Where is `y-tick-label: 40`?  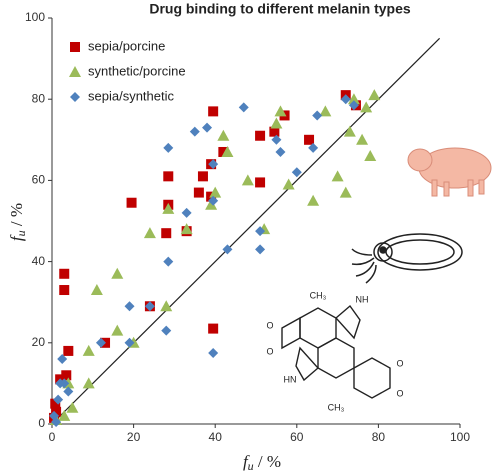 y-tick-label: 40 is located at coordinates (39, 261).